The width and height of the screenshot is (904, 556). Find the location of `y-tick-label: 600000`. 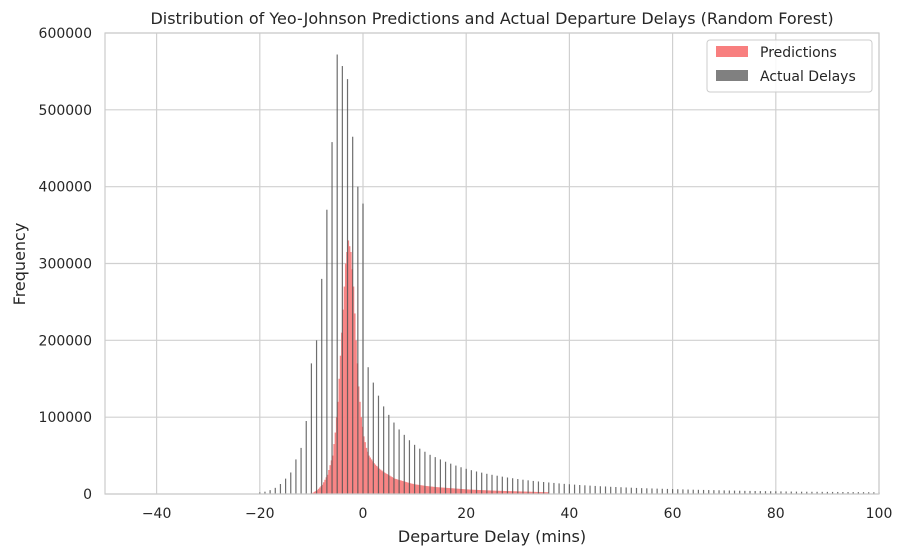

y-tick-label: 600000 is located at coordinates (65, 34).